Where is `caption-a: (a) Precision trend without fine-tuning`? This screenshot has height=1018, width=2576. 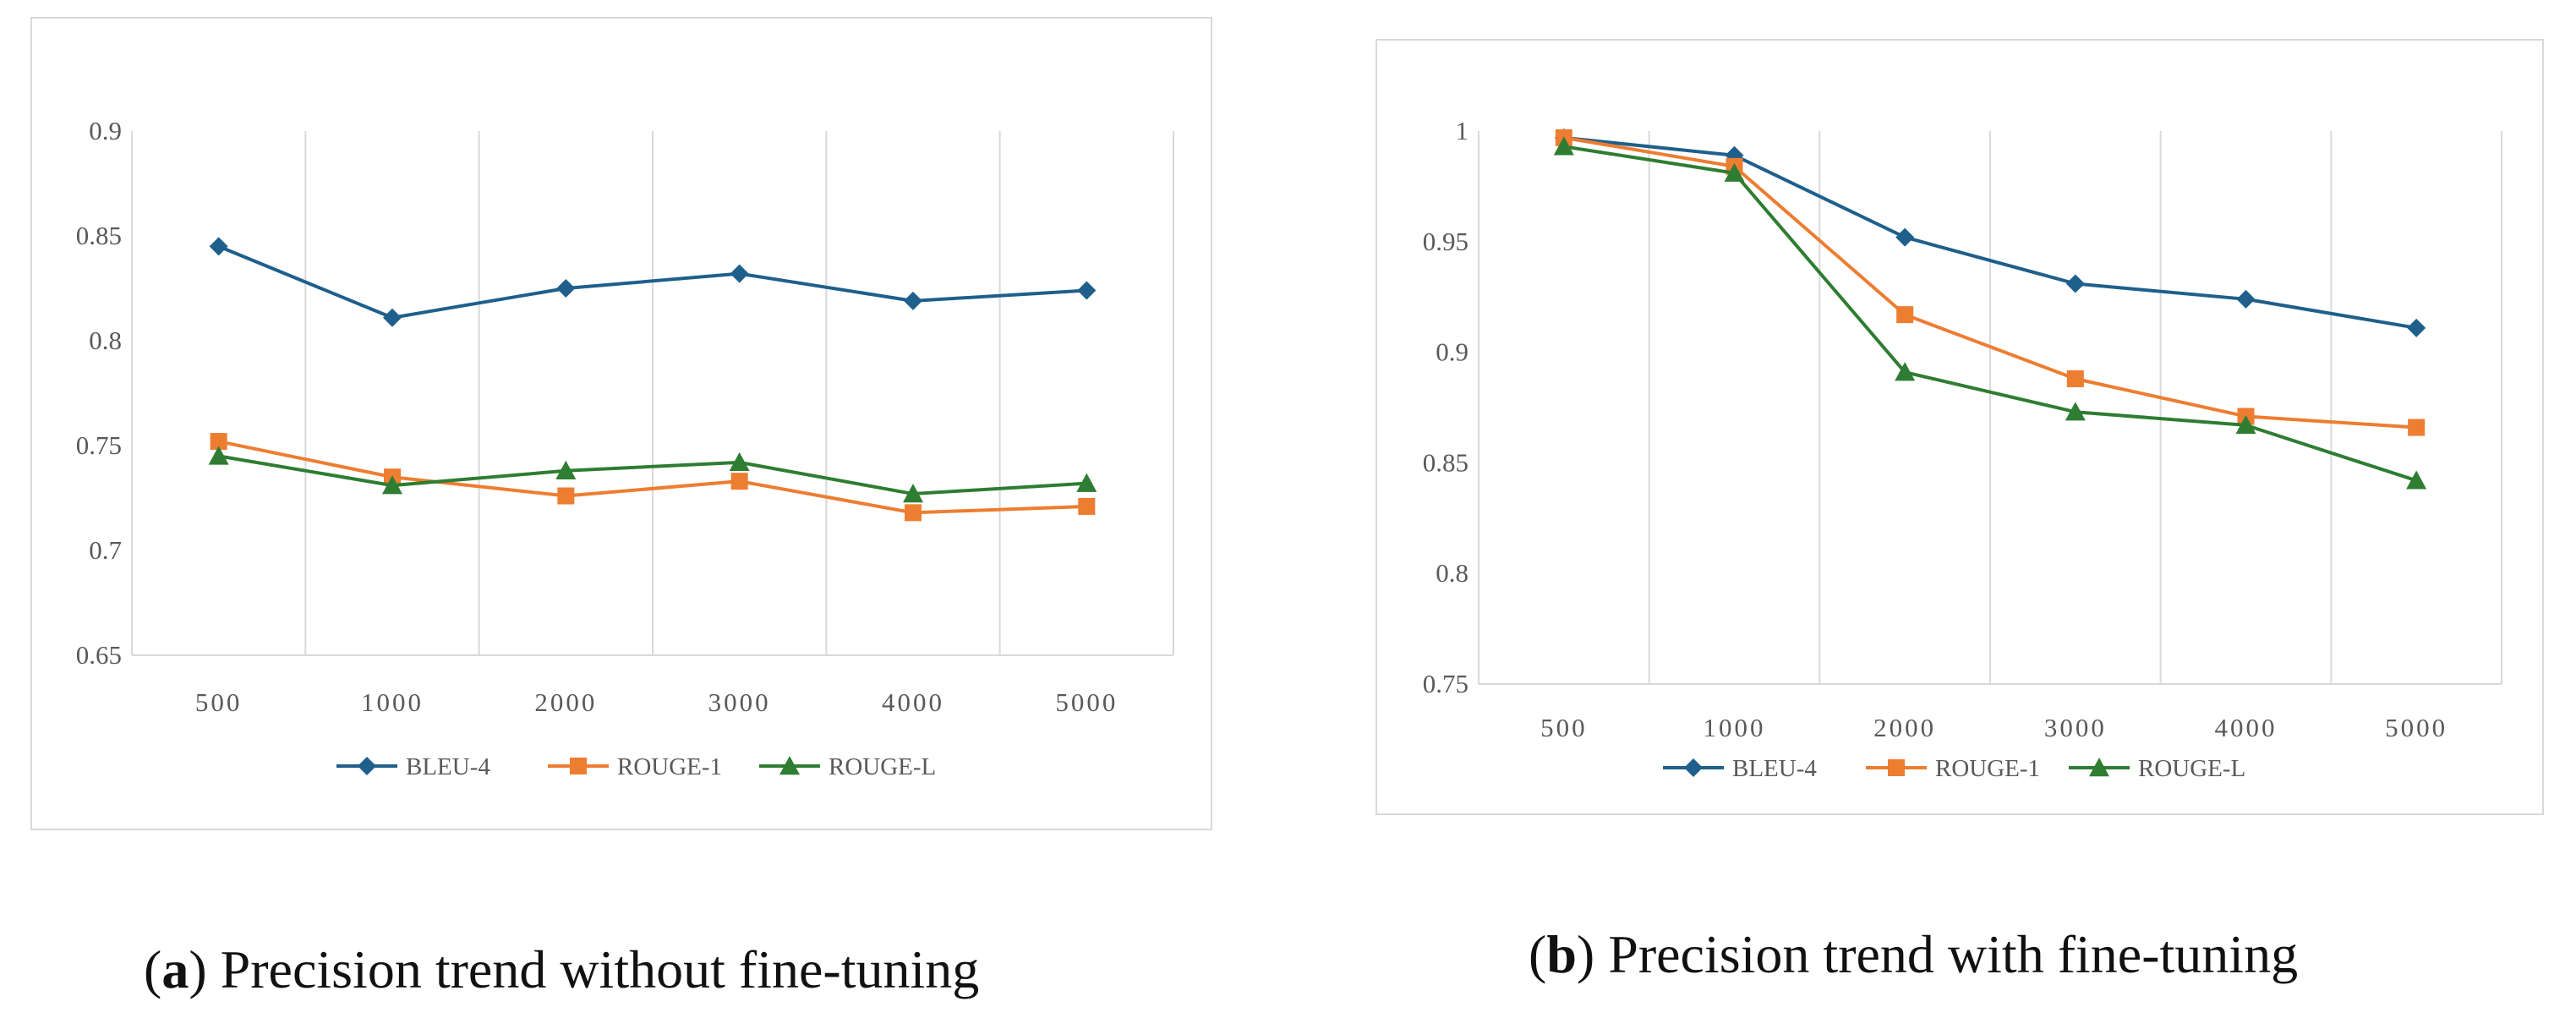 caption-a: (a) Precision trend without fine-tuning is located at coordinates (562, 969).